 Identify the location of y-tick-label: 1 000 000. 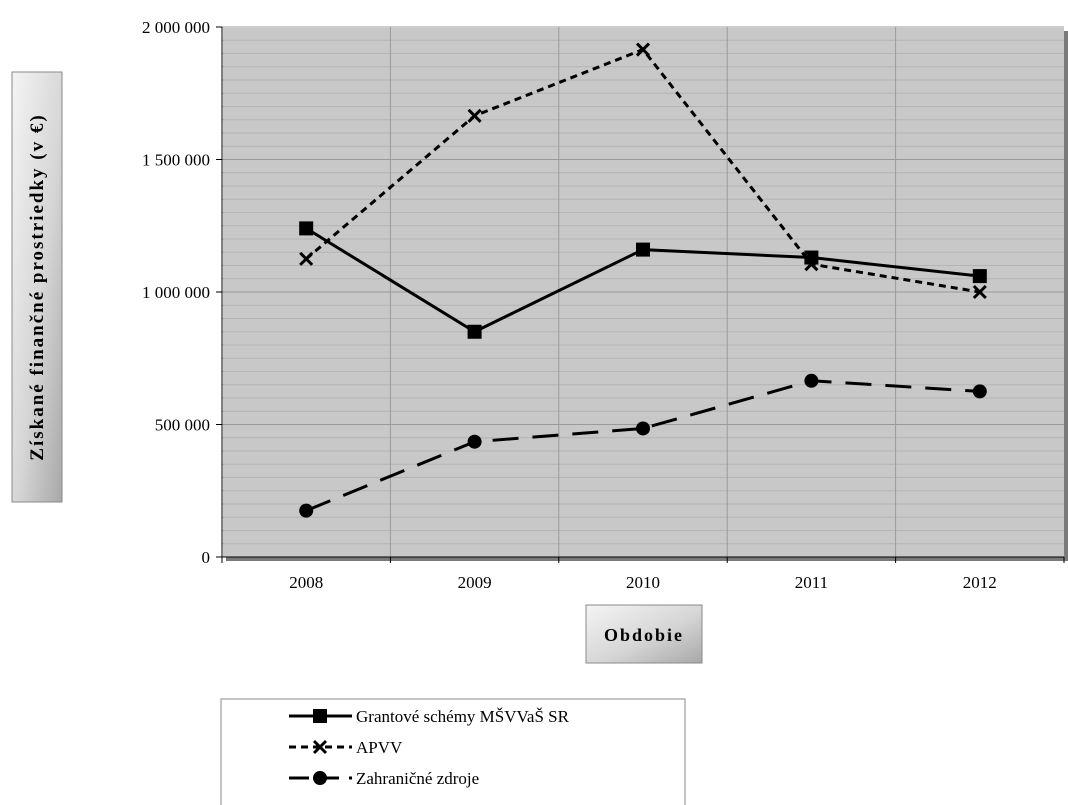
(176, 292).